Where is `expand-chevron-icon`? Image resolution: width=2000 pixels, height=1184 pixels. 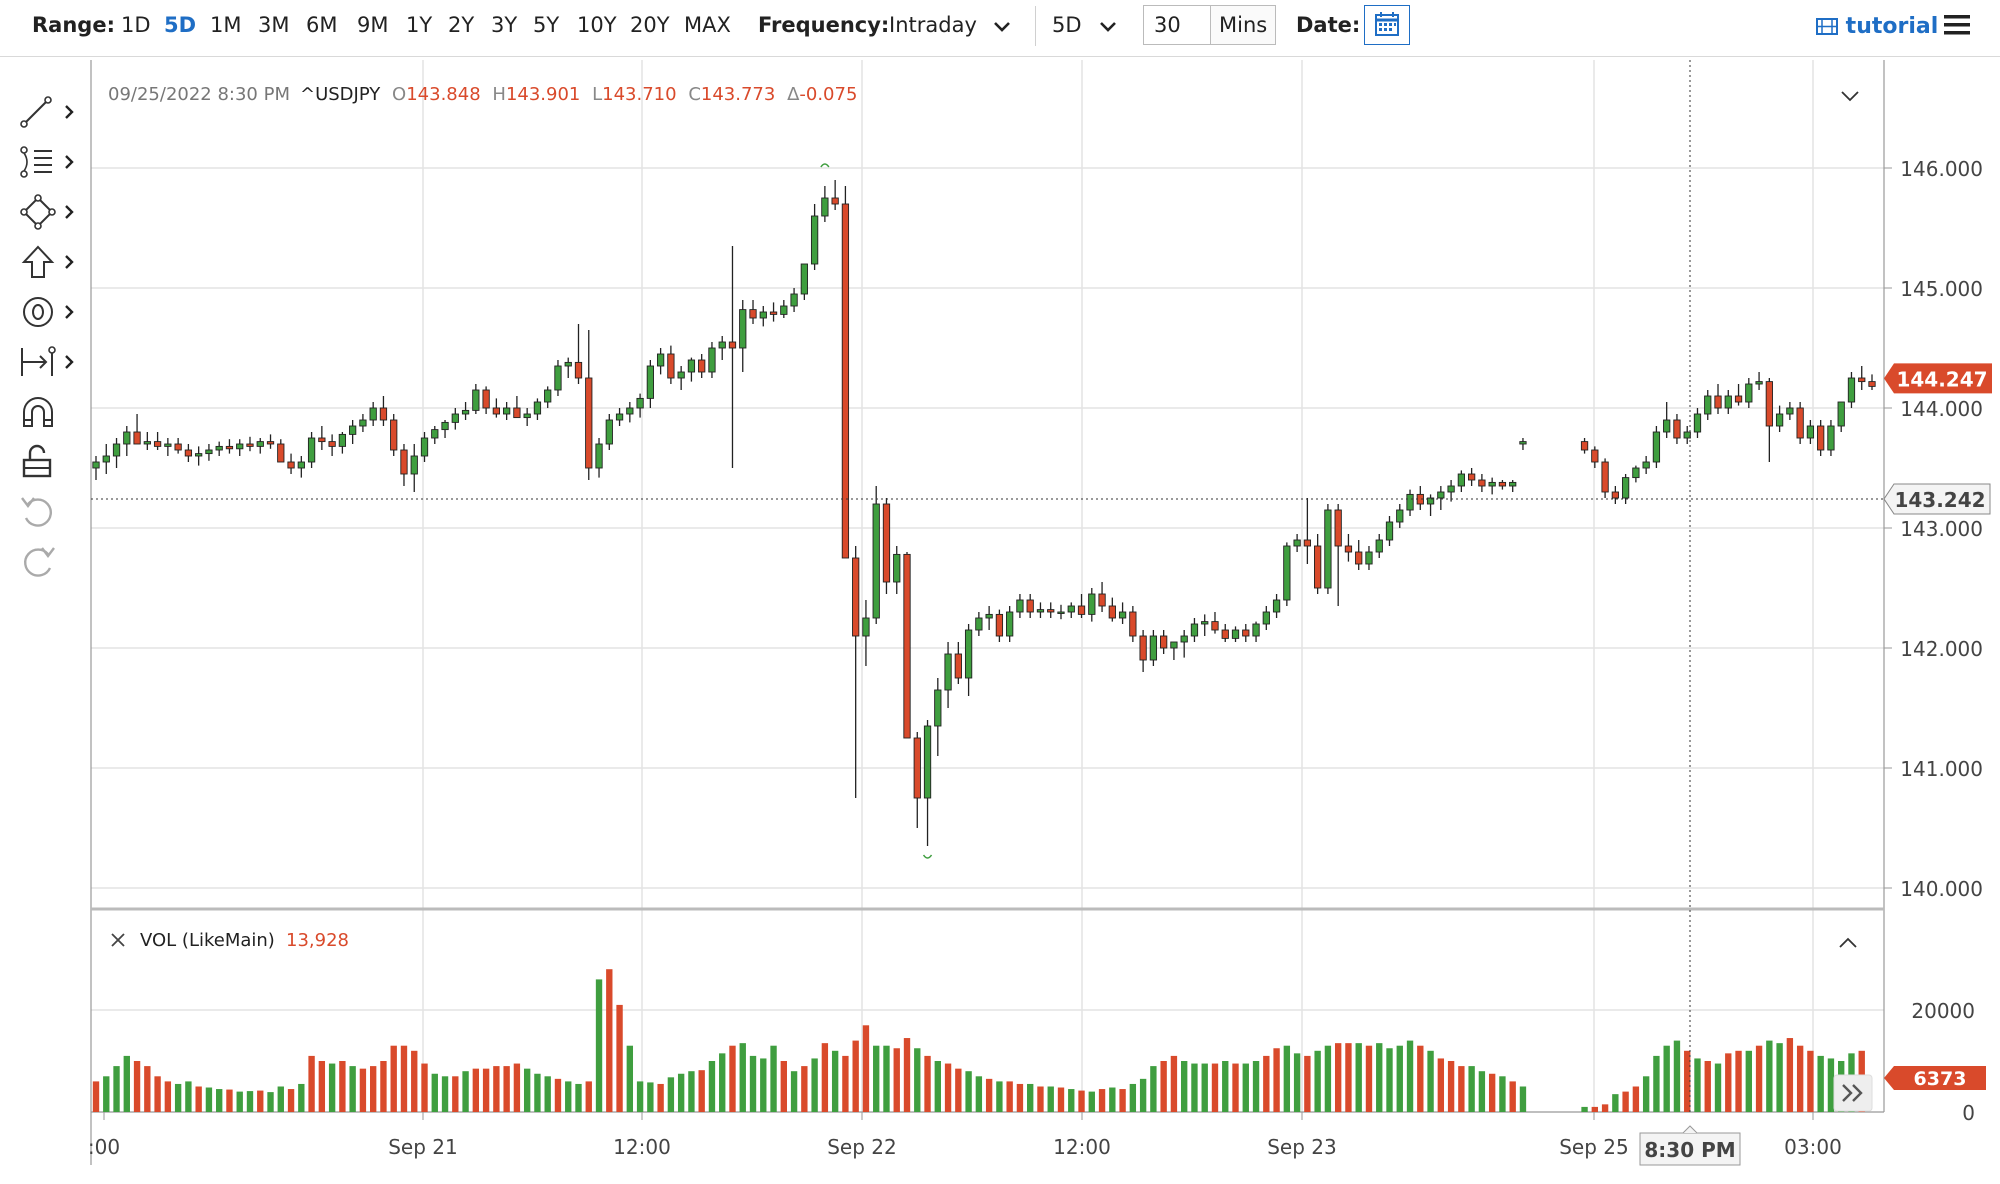 expand-chevron-icon is located at coordinates (1848, 942).